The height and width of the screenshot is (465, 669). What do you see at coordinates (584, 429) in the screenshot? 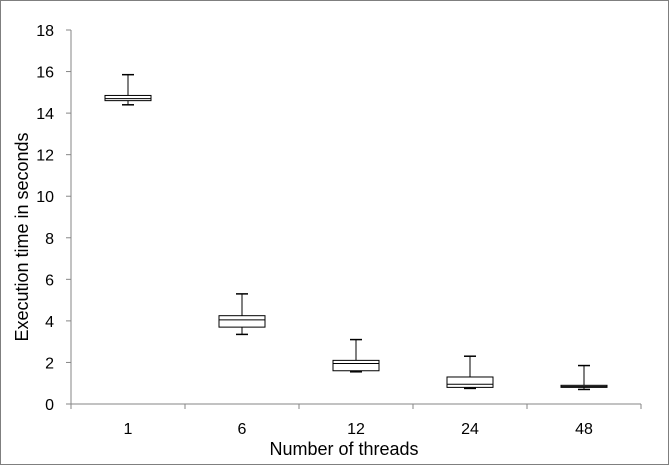
I see `x-tick-label: 48` at bounding box center [584, 429].